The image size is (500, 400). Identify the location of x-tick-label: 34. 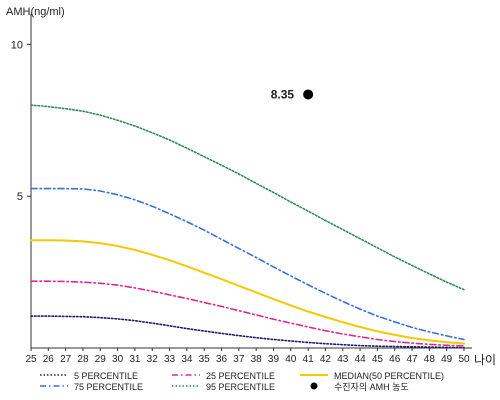
(187, 359).